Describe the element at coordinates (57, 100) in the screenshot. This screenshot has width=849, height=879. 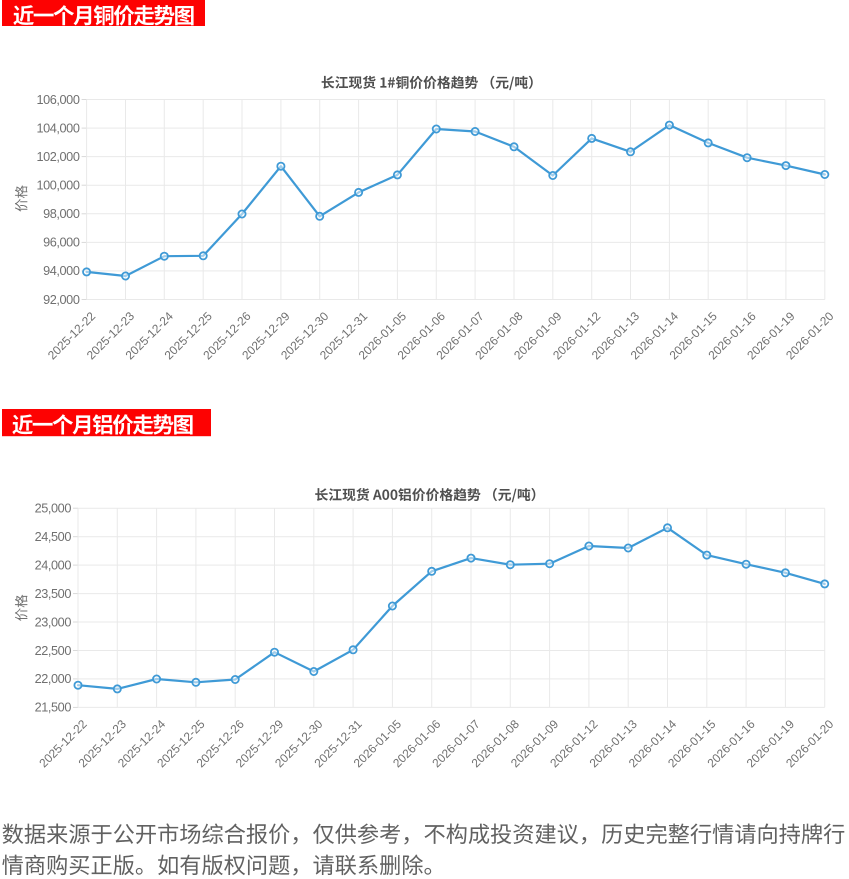
I see `svg-text: 106,000` at that location.